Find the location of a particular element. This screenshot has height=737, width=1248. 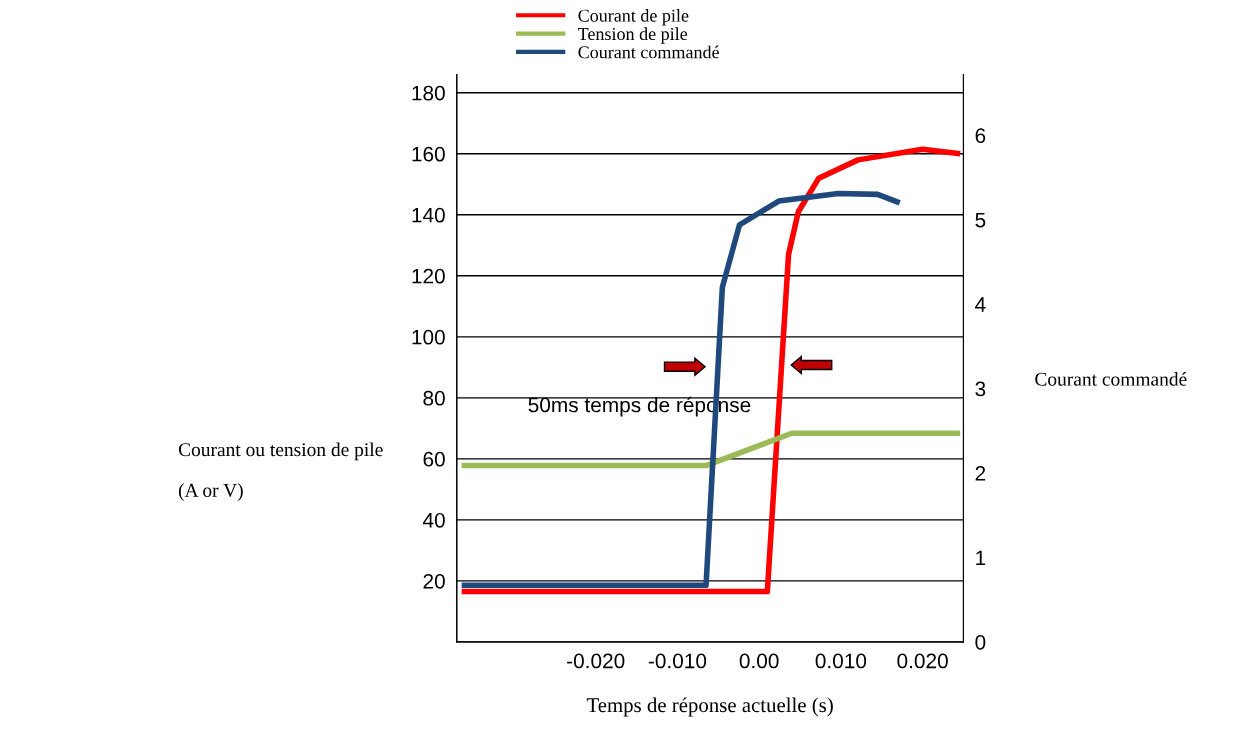

y2-tick-label: 3 is located at coordinates (980, 389).